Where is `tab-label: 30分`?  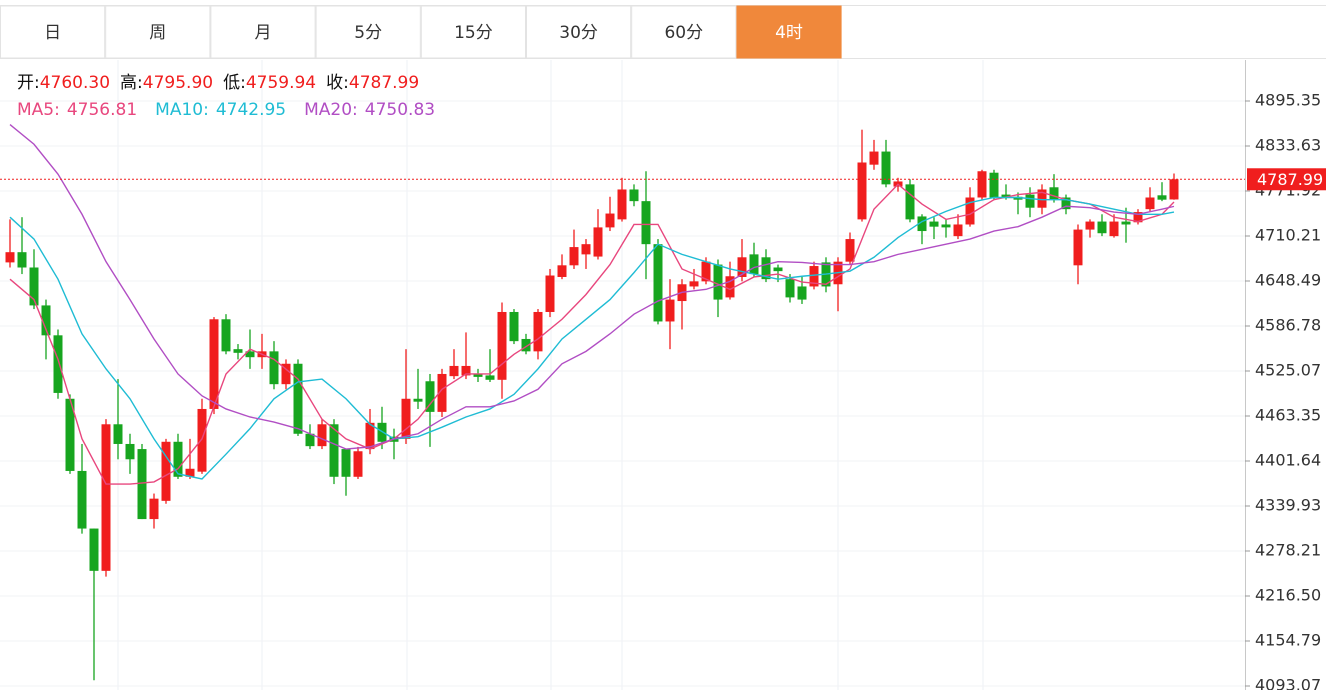 tab-label: 30分 is located at coordinates (578, 33).